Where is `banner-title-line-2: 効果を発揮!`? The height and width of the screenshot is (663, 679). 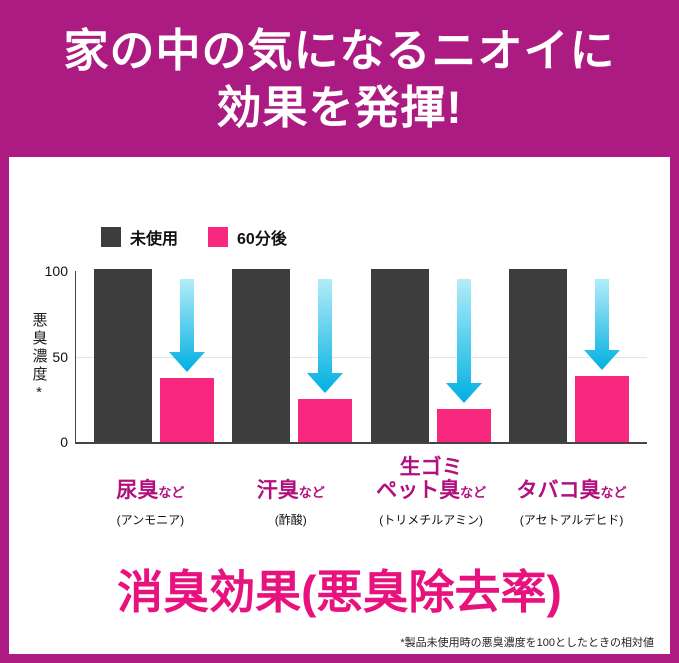 banner-title-line-2: 効果を発揮! is located at coordinates (339, 107).